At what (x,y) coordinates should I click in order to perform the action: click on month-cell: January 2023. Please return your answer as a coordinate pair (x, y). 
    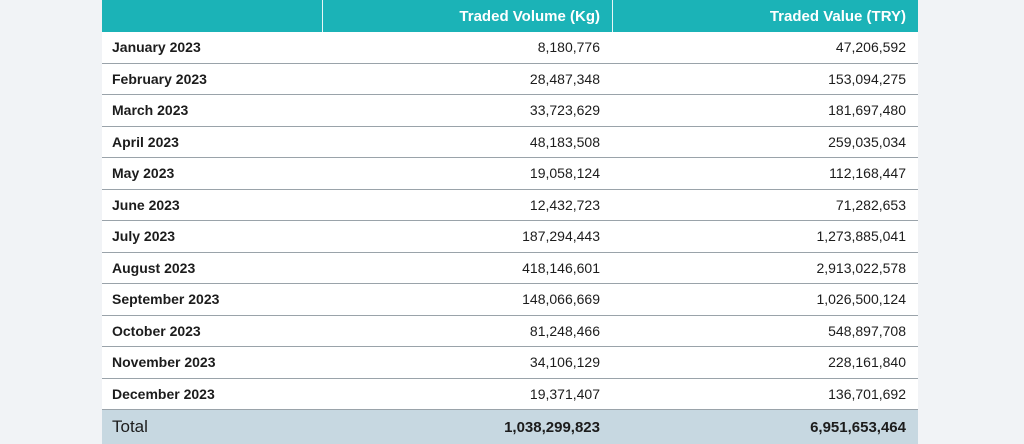
    Looking at the image, I should click on (156, 47).